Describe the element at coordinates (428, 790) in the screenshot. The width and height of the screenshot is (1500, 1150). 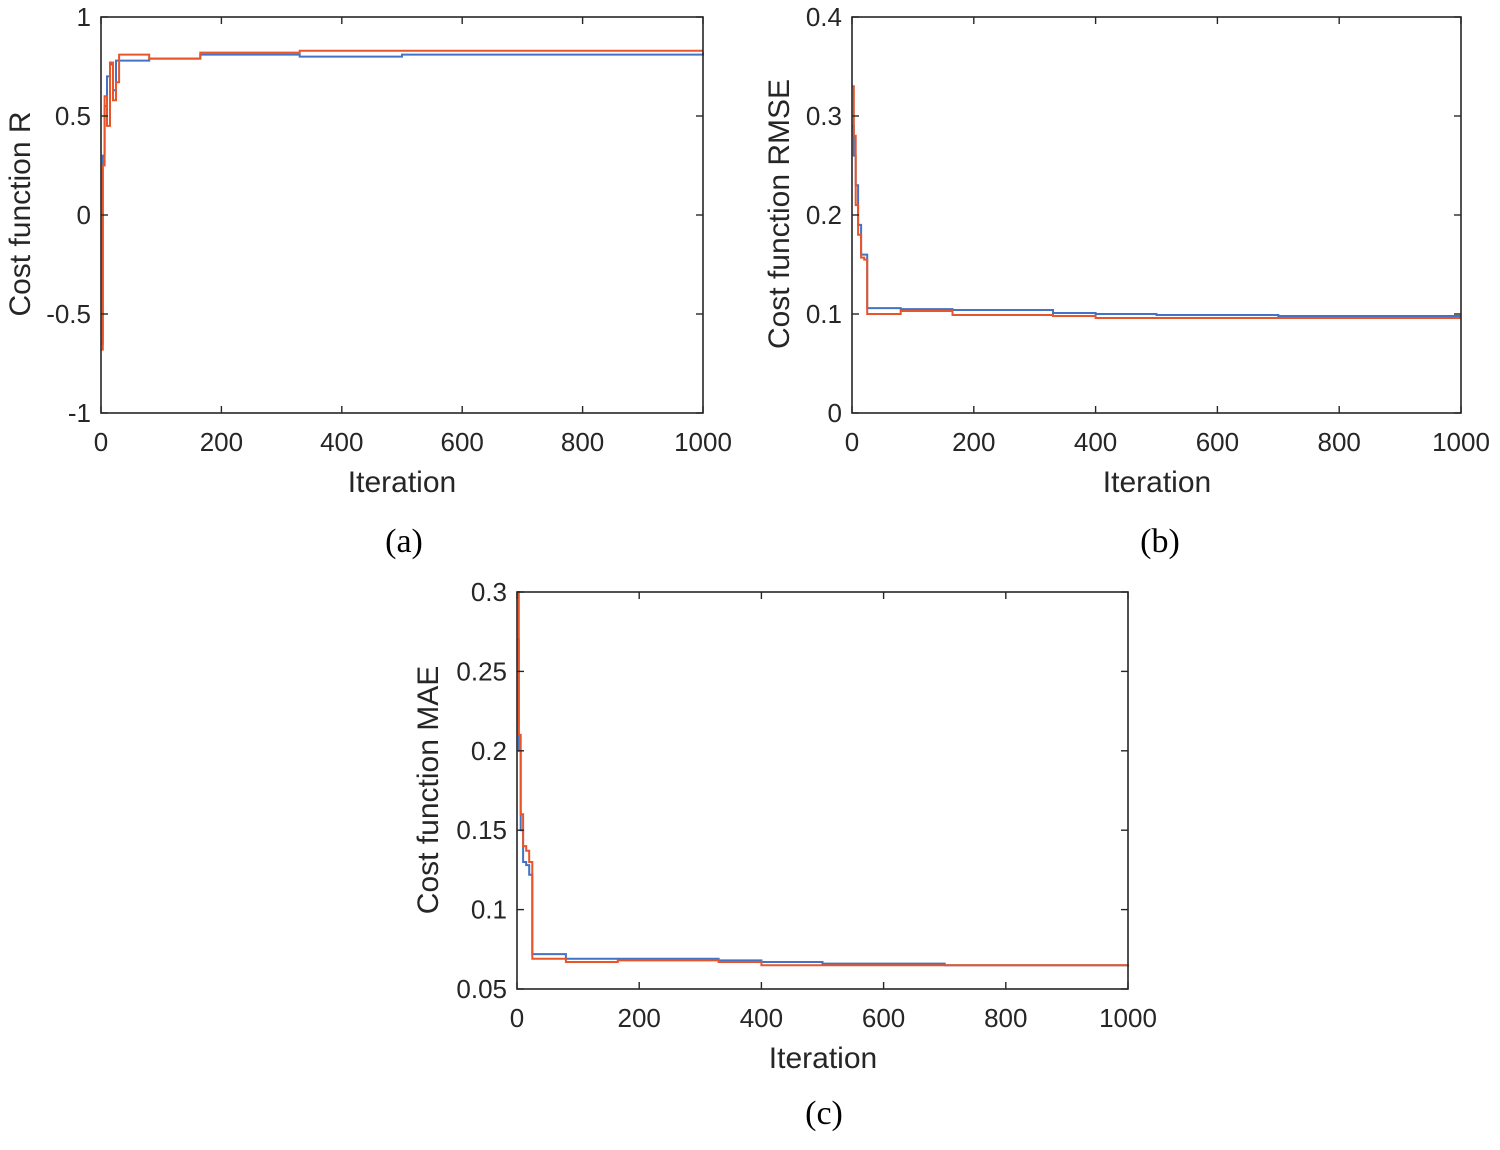
I see `y-axis-label-c: Cost function MAE` at that location.